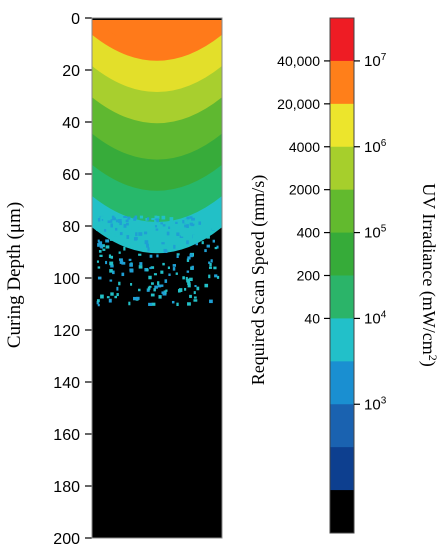 The height and width of the screenshot is (550, 437). I want to click on depth-tick-label: 100, so click(66, 279).